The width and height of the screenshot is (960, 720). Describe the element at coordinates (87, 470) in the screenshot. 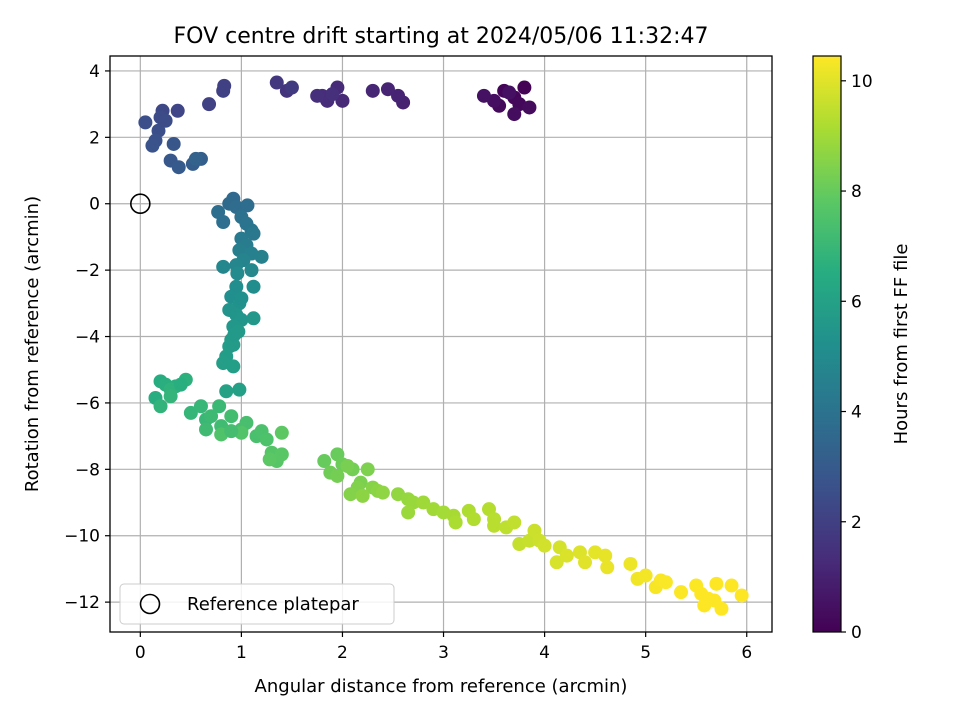

I see `y-tick-label: −8` at that location.